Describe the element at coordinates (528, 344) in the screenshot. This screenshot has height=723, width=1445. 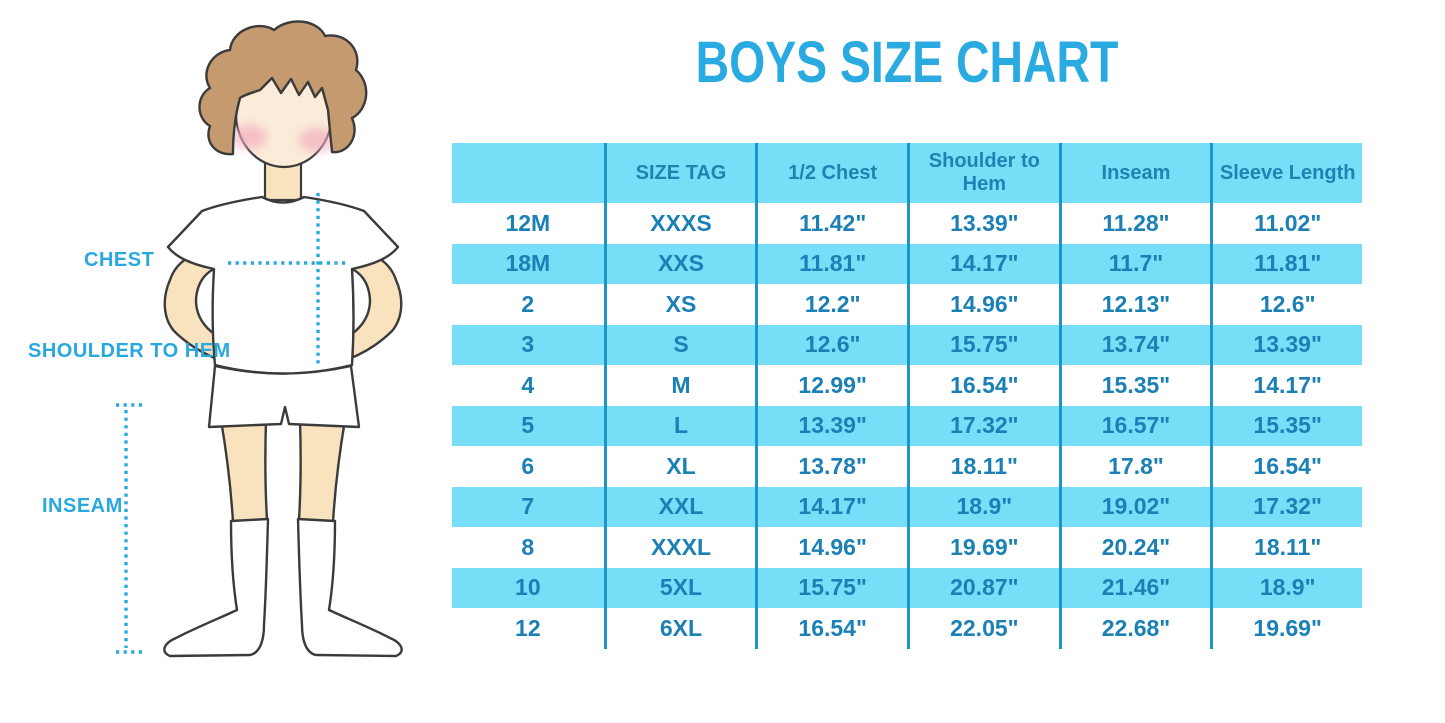
I see `size-cell: 3` at that location.